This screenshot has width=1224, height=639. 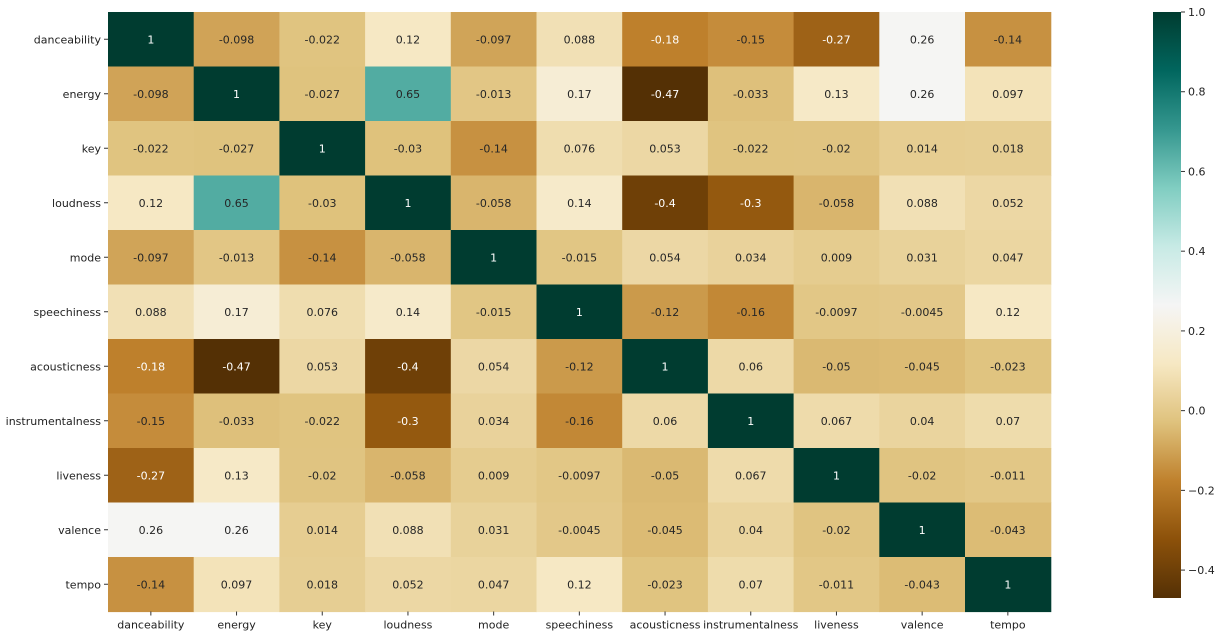 What do you see at coordinates (408, 94) in the screenshot?
I see `cell-value-1-3: 0.65` at bounding box center [408, 94].